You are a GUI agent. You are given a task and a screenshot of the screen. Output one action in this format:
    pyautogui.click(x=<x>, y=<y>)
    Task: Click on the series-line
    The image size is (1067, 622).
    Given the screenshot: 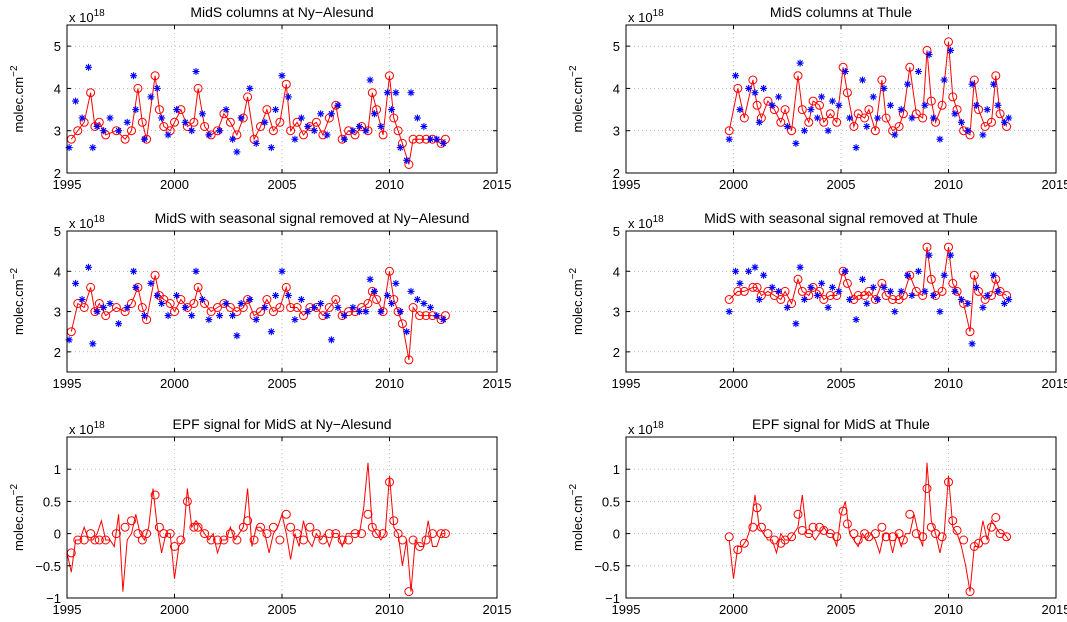 What is the action you would take?
    pyautogui.click(x=869, y=527)
    